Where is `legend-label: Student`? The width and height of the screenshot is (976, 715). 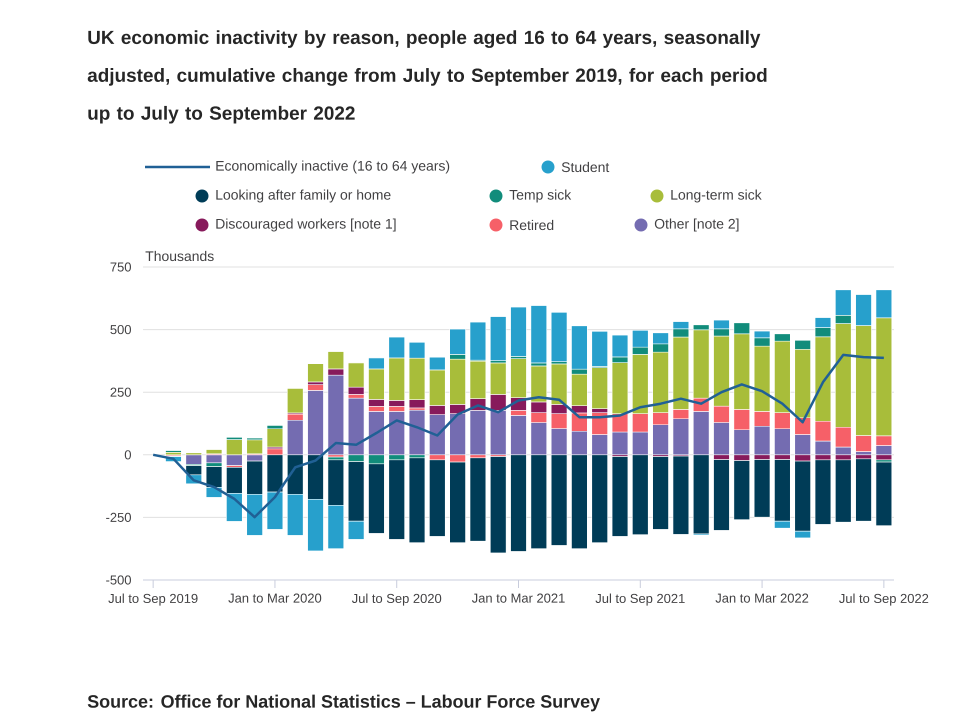
legend-label: Student is located at coordinates (586, 167).